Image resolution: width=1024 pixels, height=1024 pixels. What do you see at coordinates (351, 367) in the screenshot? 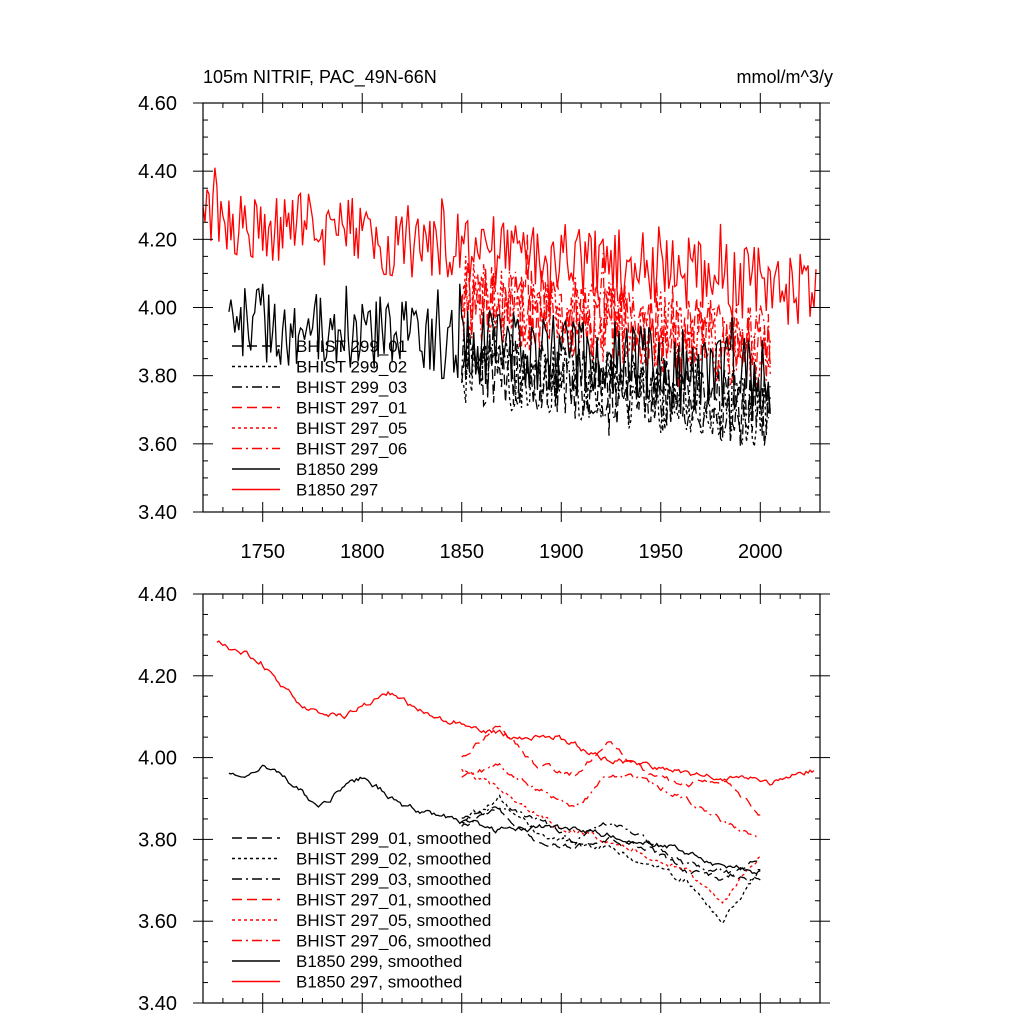
I see `legend-label: BHIST 299_02` at bounding box center [351, 367].